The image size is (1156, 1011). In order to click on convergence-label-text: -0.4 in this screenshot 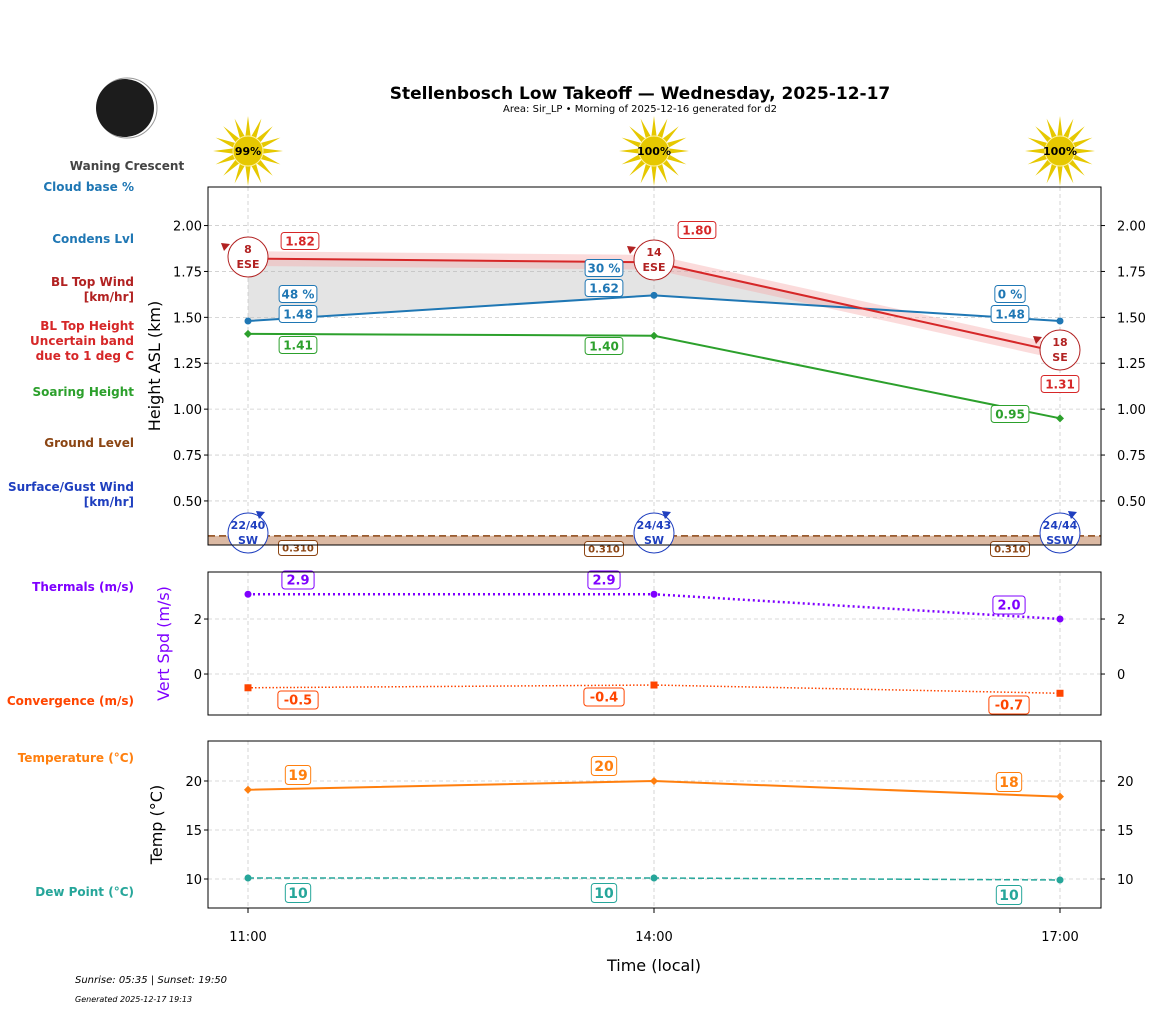, I will do `click(604, 698)`.